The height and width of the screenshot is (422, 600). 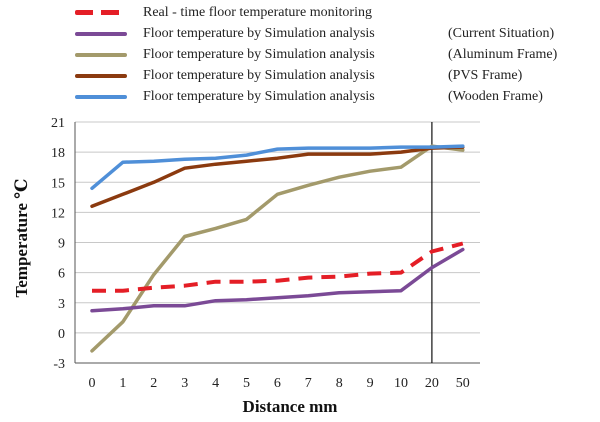 I want to click on x-tick-label: 4, so click(x=215, y=383).